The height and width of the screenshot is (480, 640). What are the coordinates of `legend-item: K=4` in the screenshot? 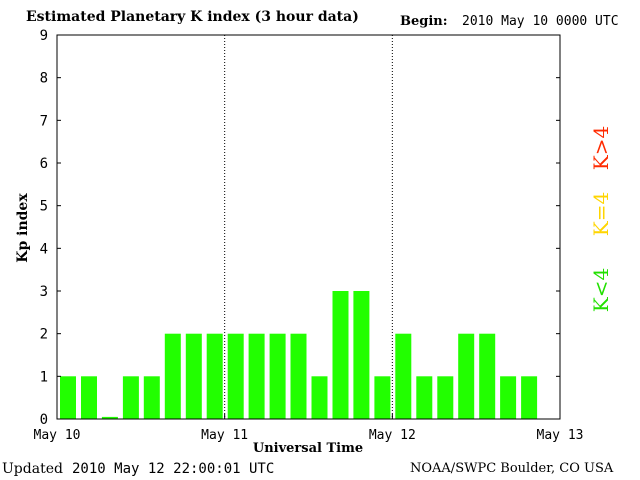 It's located at (601, 214).